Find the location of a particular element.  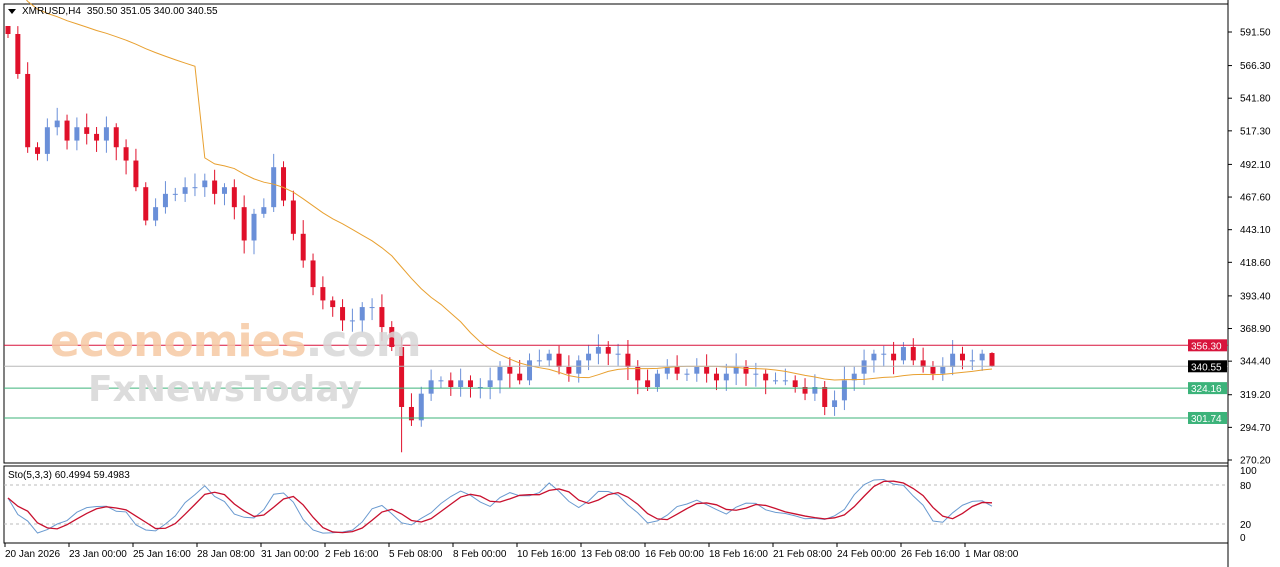

x-tick-label: 25 Jan 16:00 is located at coordinates (162, 554).